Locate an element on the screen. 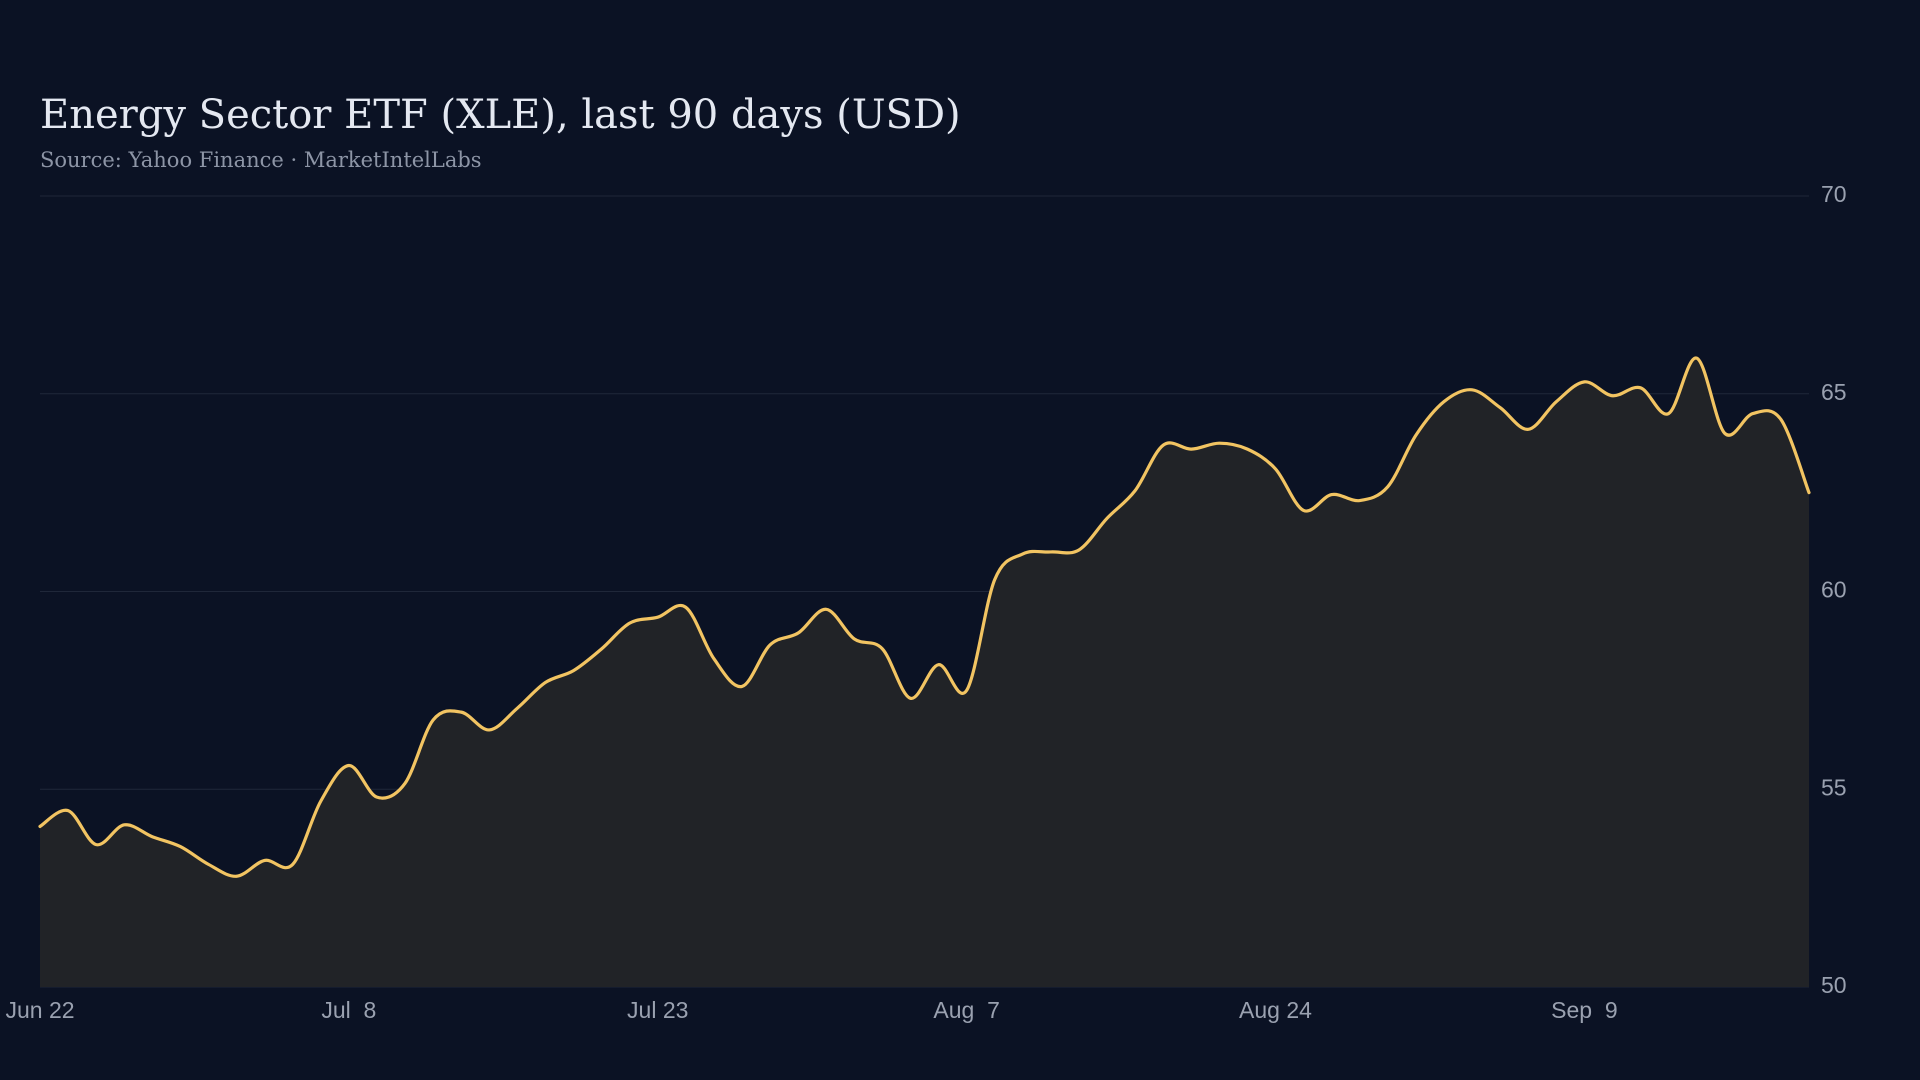  y-tick-label: 55 is located at coordinates (1834, 787).